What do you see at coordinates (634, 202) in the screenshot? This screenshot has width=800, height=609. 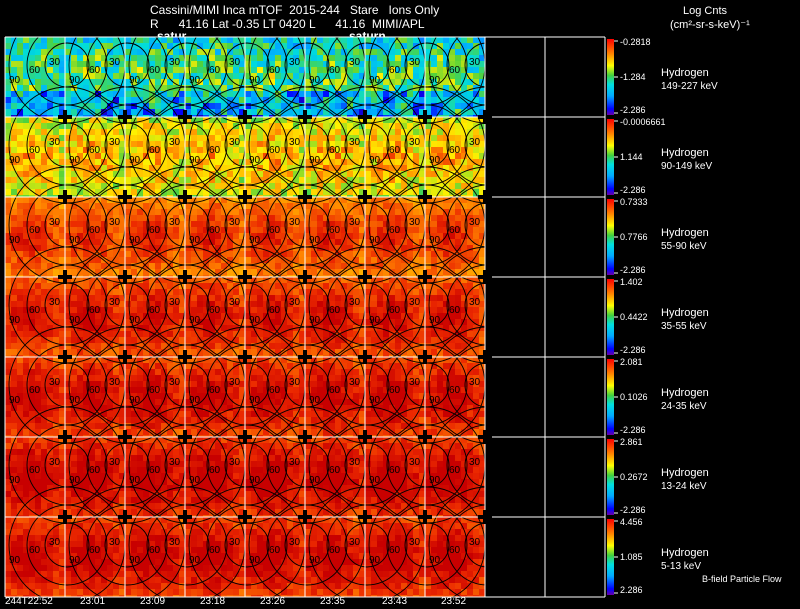 I see `colorbar-max-label: 0.7333` at bounding box center [634, 202].